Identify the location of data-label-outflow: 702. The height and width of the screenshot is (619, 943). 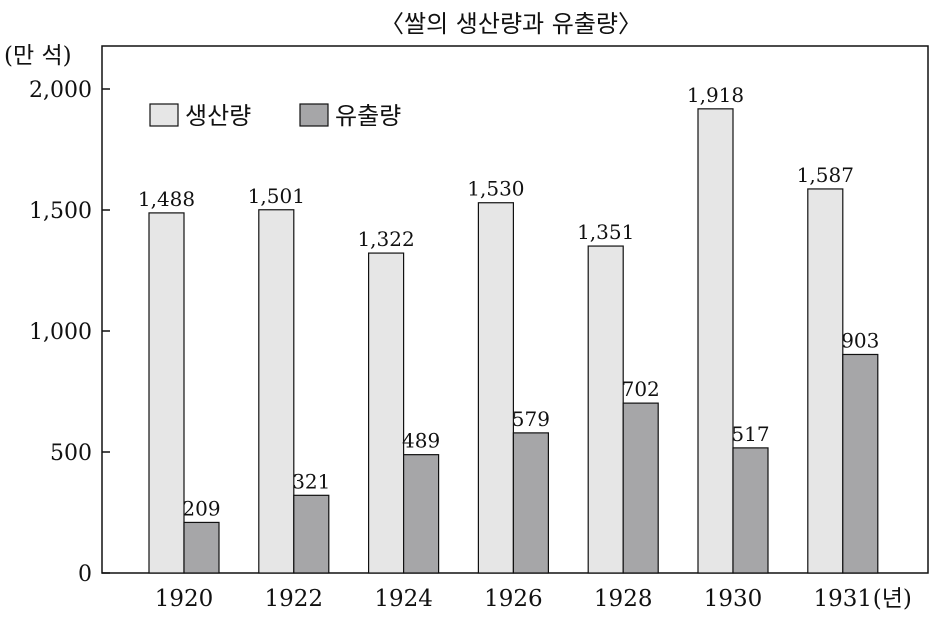
(641, 389).